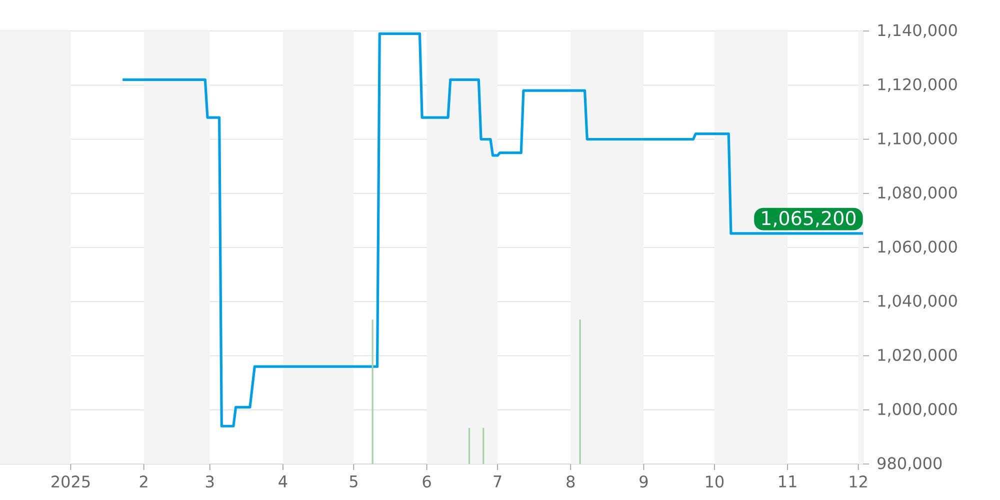 This screenshot has height=500, width=1000. Describe the element at coordinates (917, 301) in the screenshot. I see `y-tick-label: 1,040,000` at that location.